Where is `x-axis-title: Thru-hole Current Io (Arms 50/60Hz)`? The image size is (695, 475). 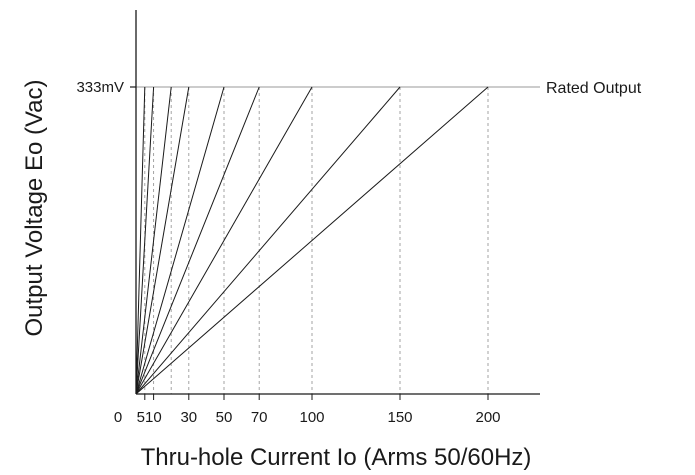 x-axis-title: Thru-hole Current Io (Arms 50/60Hz) is located at coordinates (336, 457).